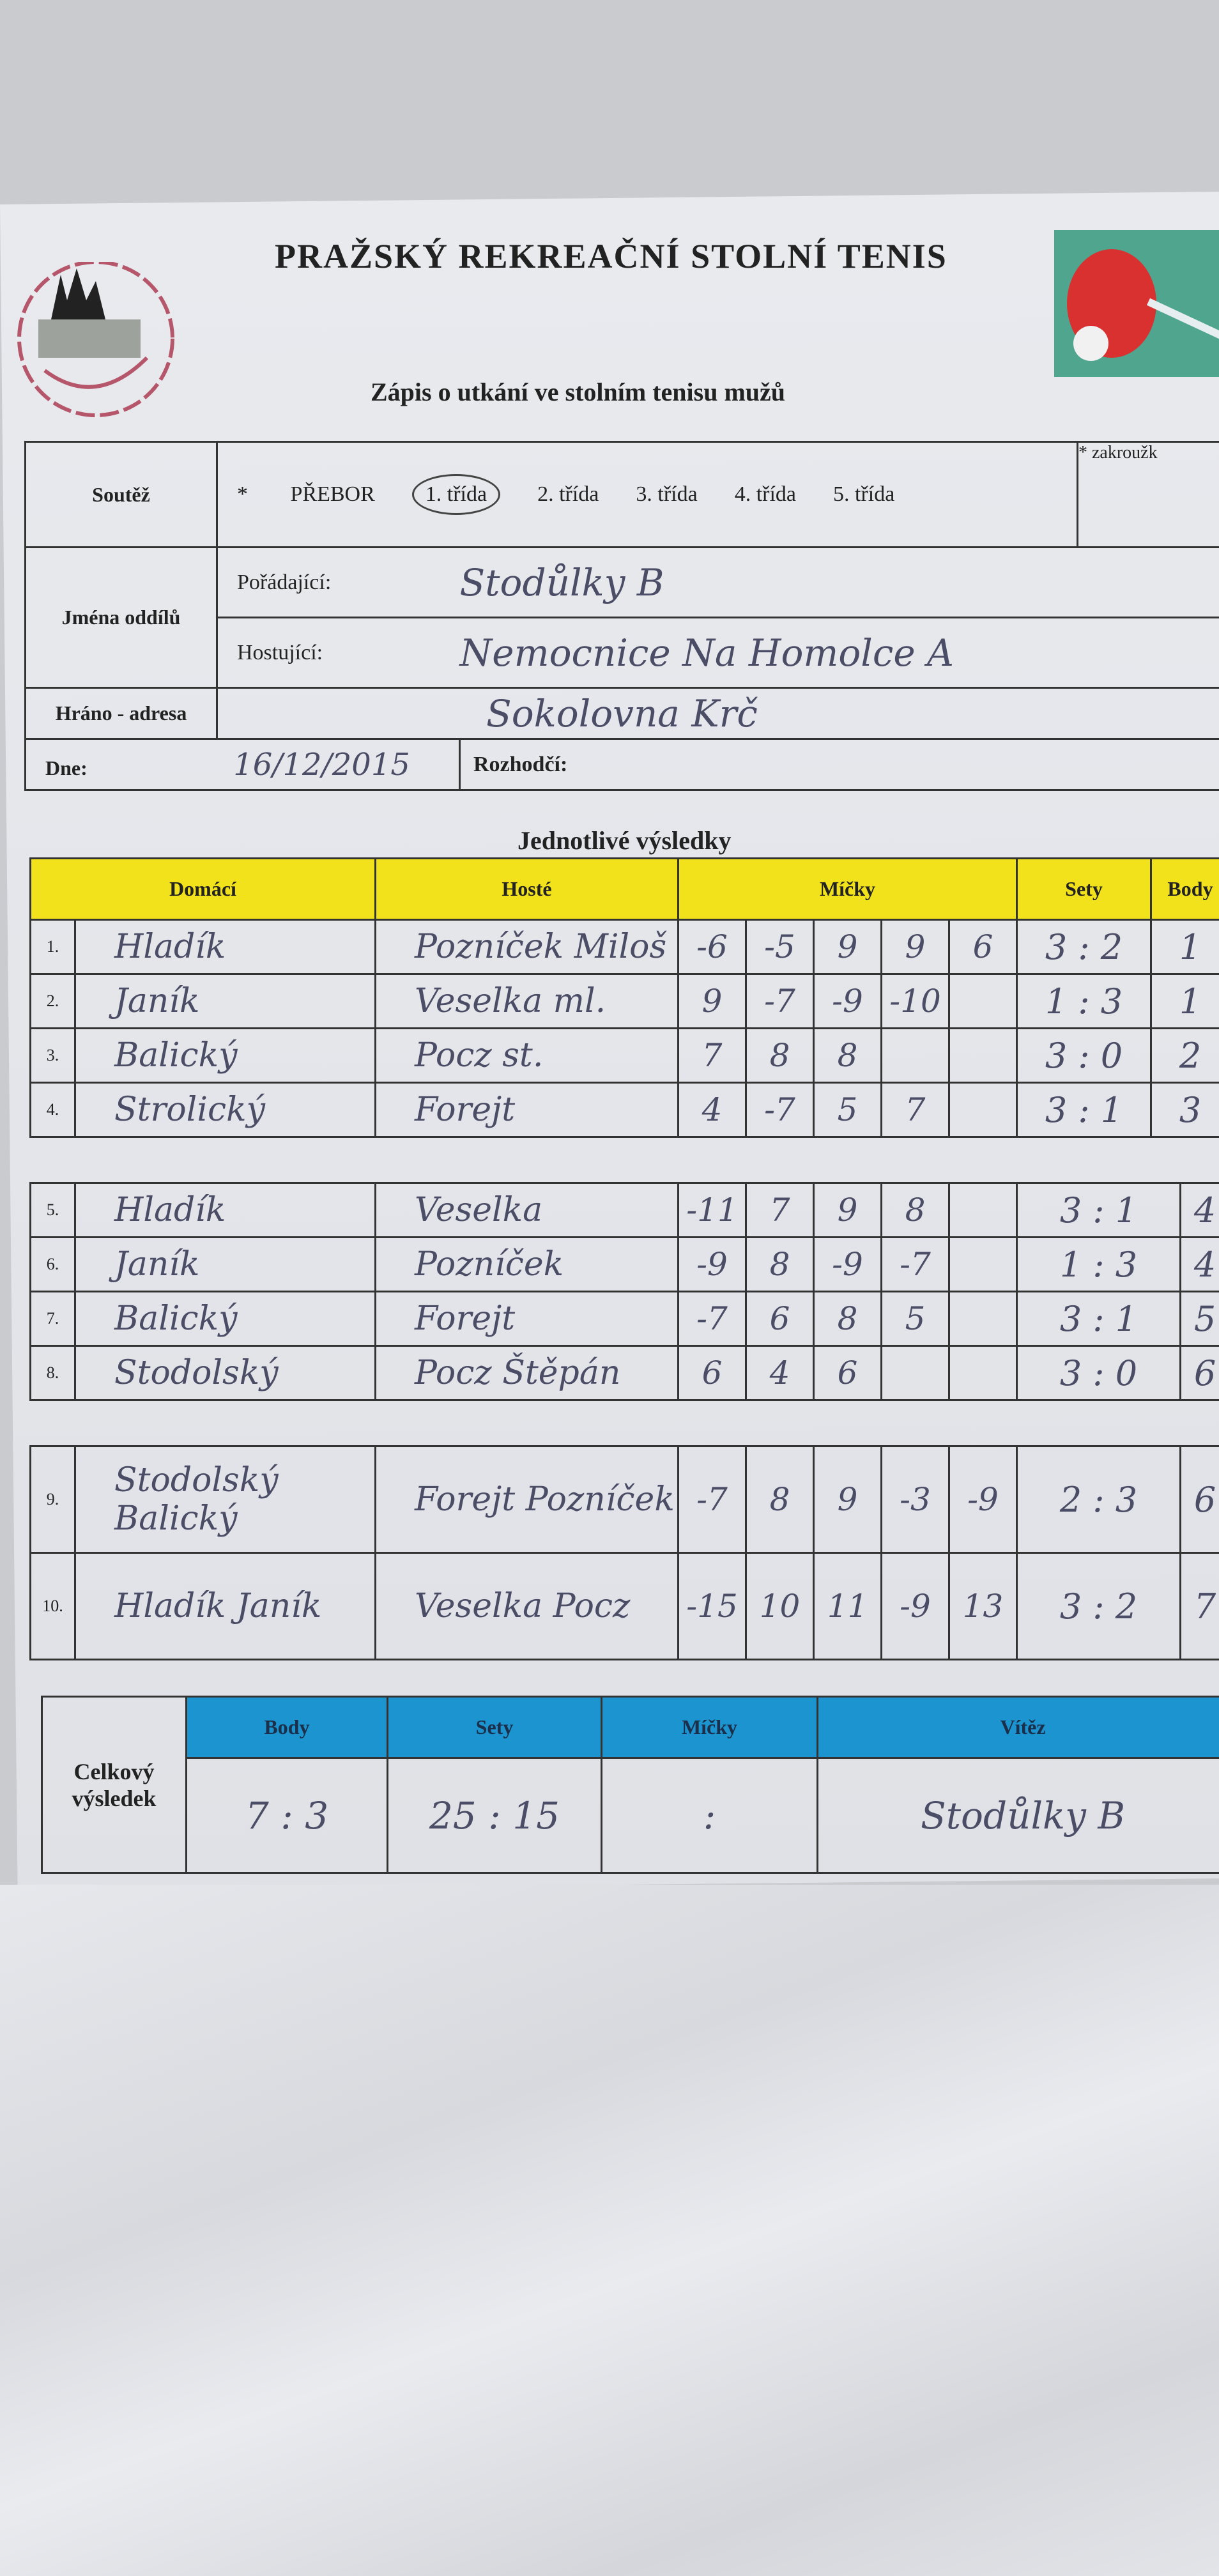 The height and width of the screenshot is (2576, 1219). What do you see at coordinates (709, 1815) in the screenshot?
I see `summary-micky: :` at bounding box center [709, 1815].